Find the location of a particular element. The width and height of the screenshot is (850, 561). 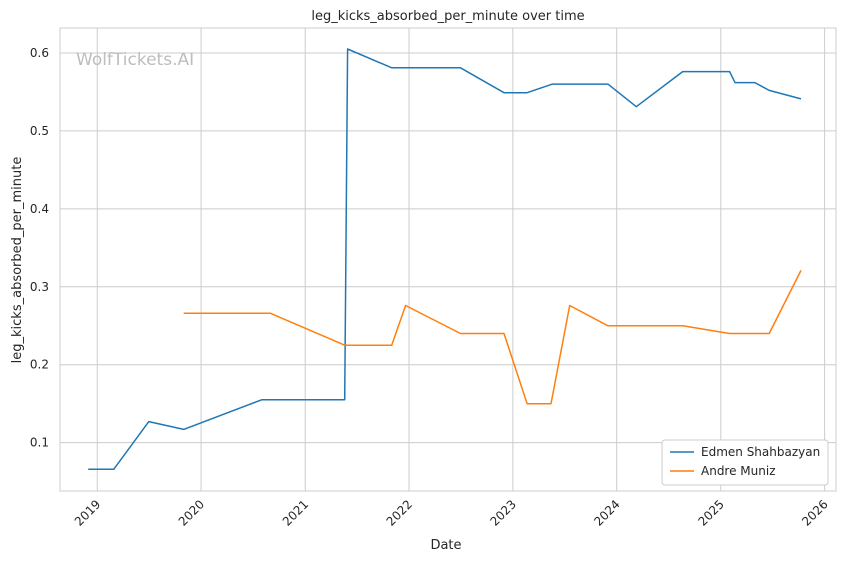

y-axis-label: leg_kicks_absorbed_per_minute is located at coordinates (17, 260).